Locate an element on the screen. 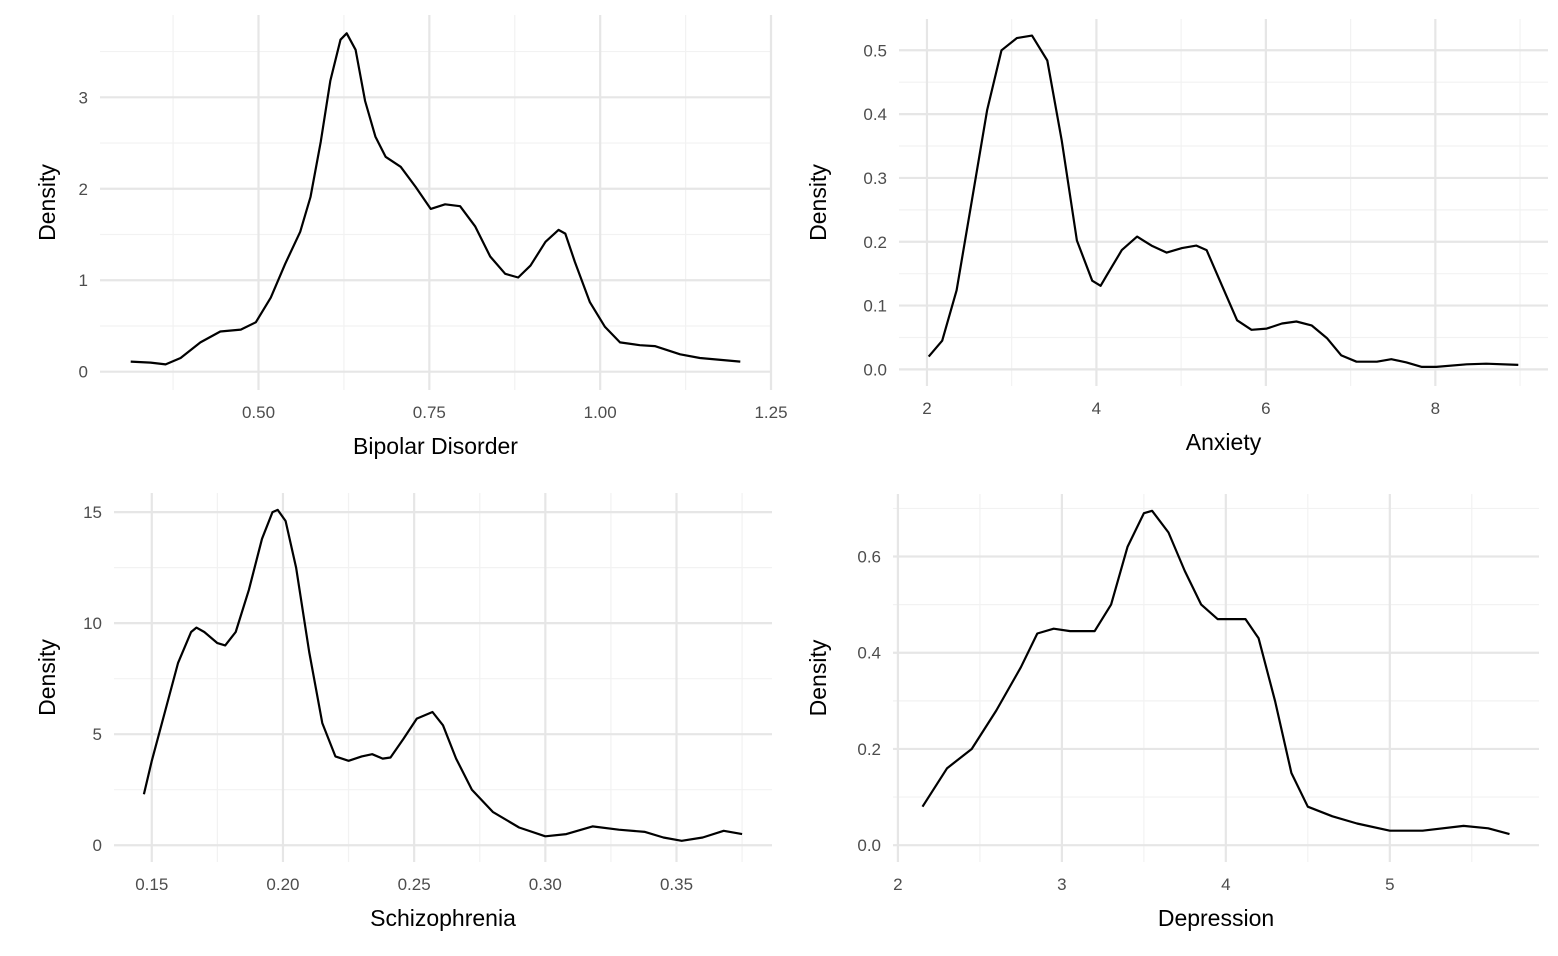  x-tick-label: 0.20 is located at coordinates (282, 884).